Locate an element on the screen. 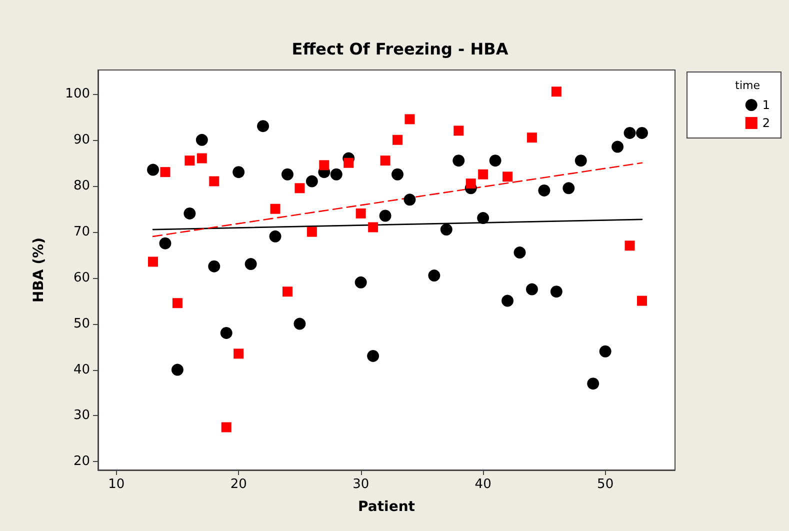  x-tick-label: 50 is located at coordinates (605, 484).